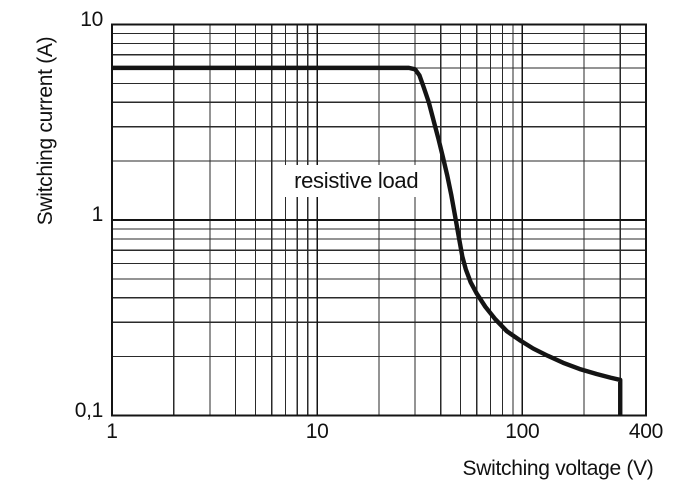  Describe the element at coordinates (645, 431) in the screenshot. I see `x-tick-label: 400` at that location.